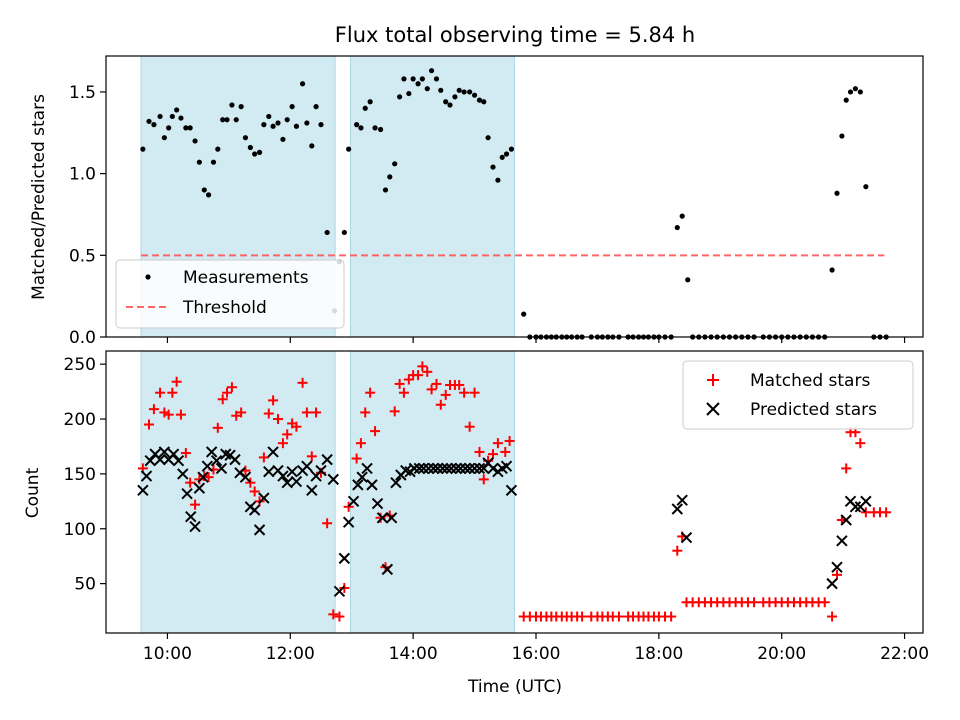 This screenshot has width=960, height=720. I want to click on x-tick-label: 10:00, so click(167, 654).